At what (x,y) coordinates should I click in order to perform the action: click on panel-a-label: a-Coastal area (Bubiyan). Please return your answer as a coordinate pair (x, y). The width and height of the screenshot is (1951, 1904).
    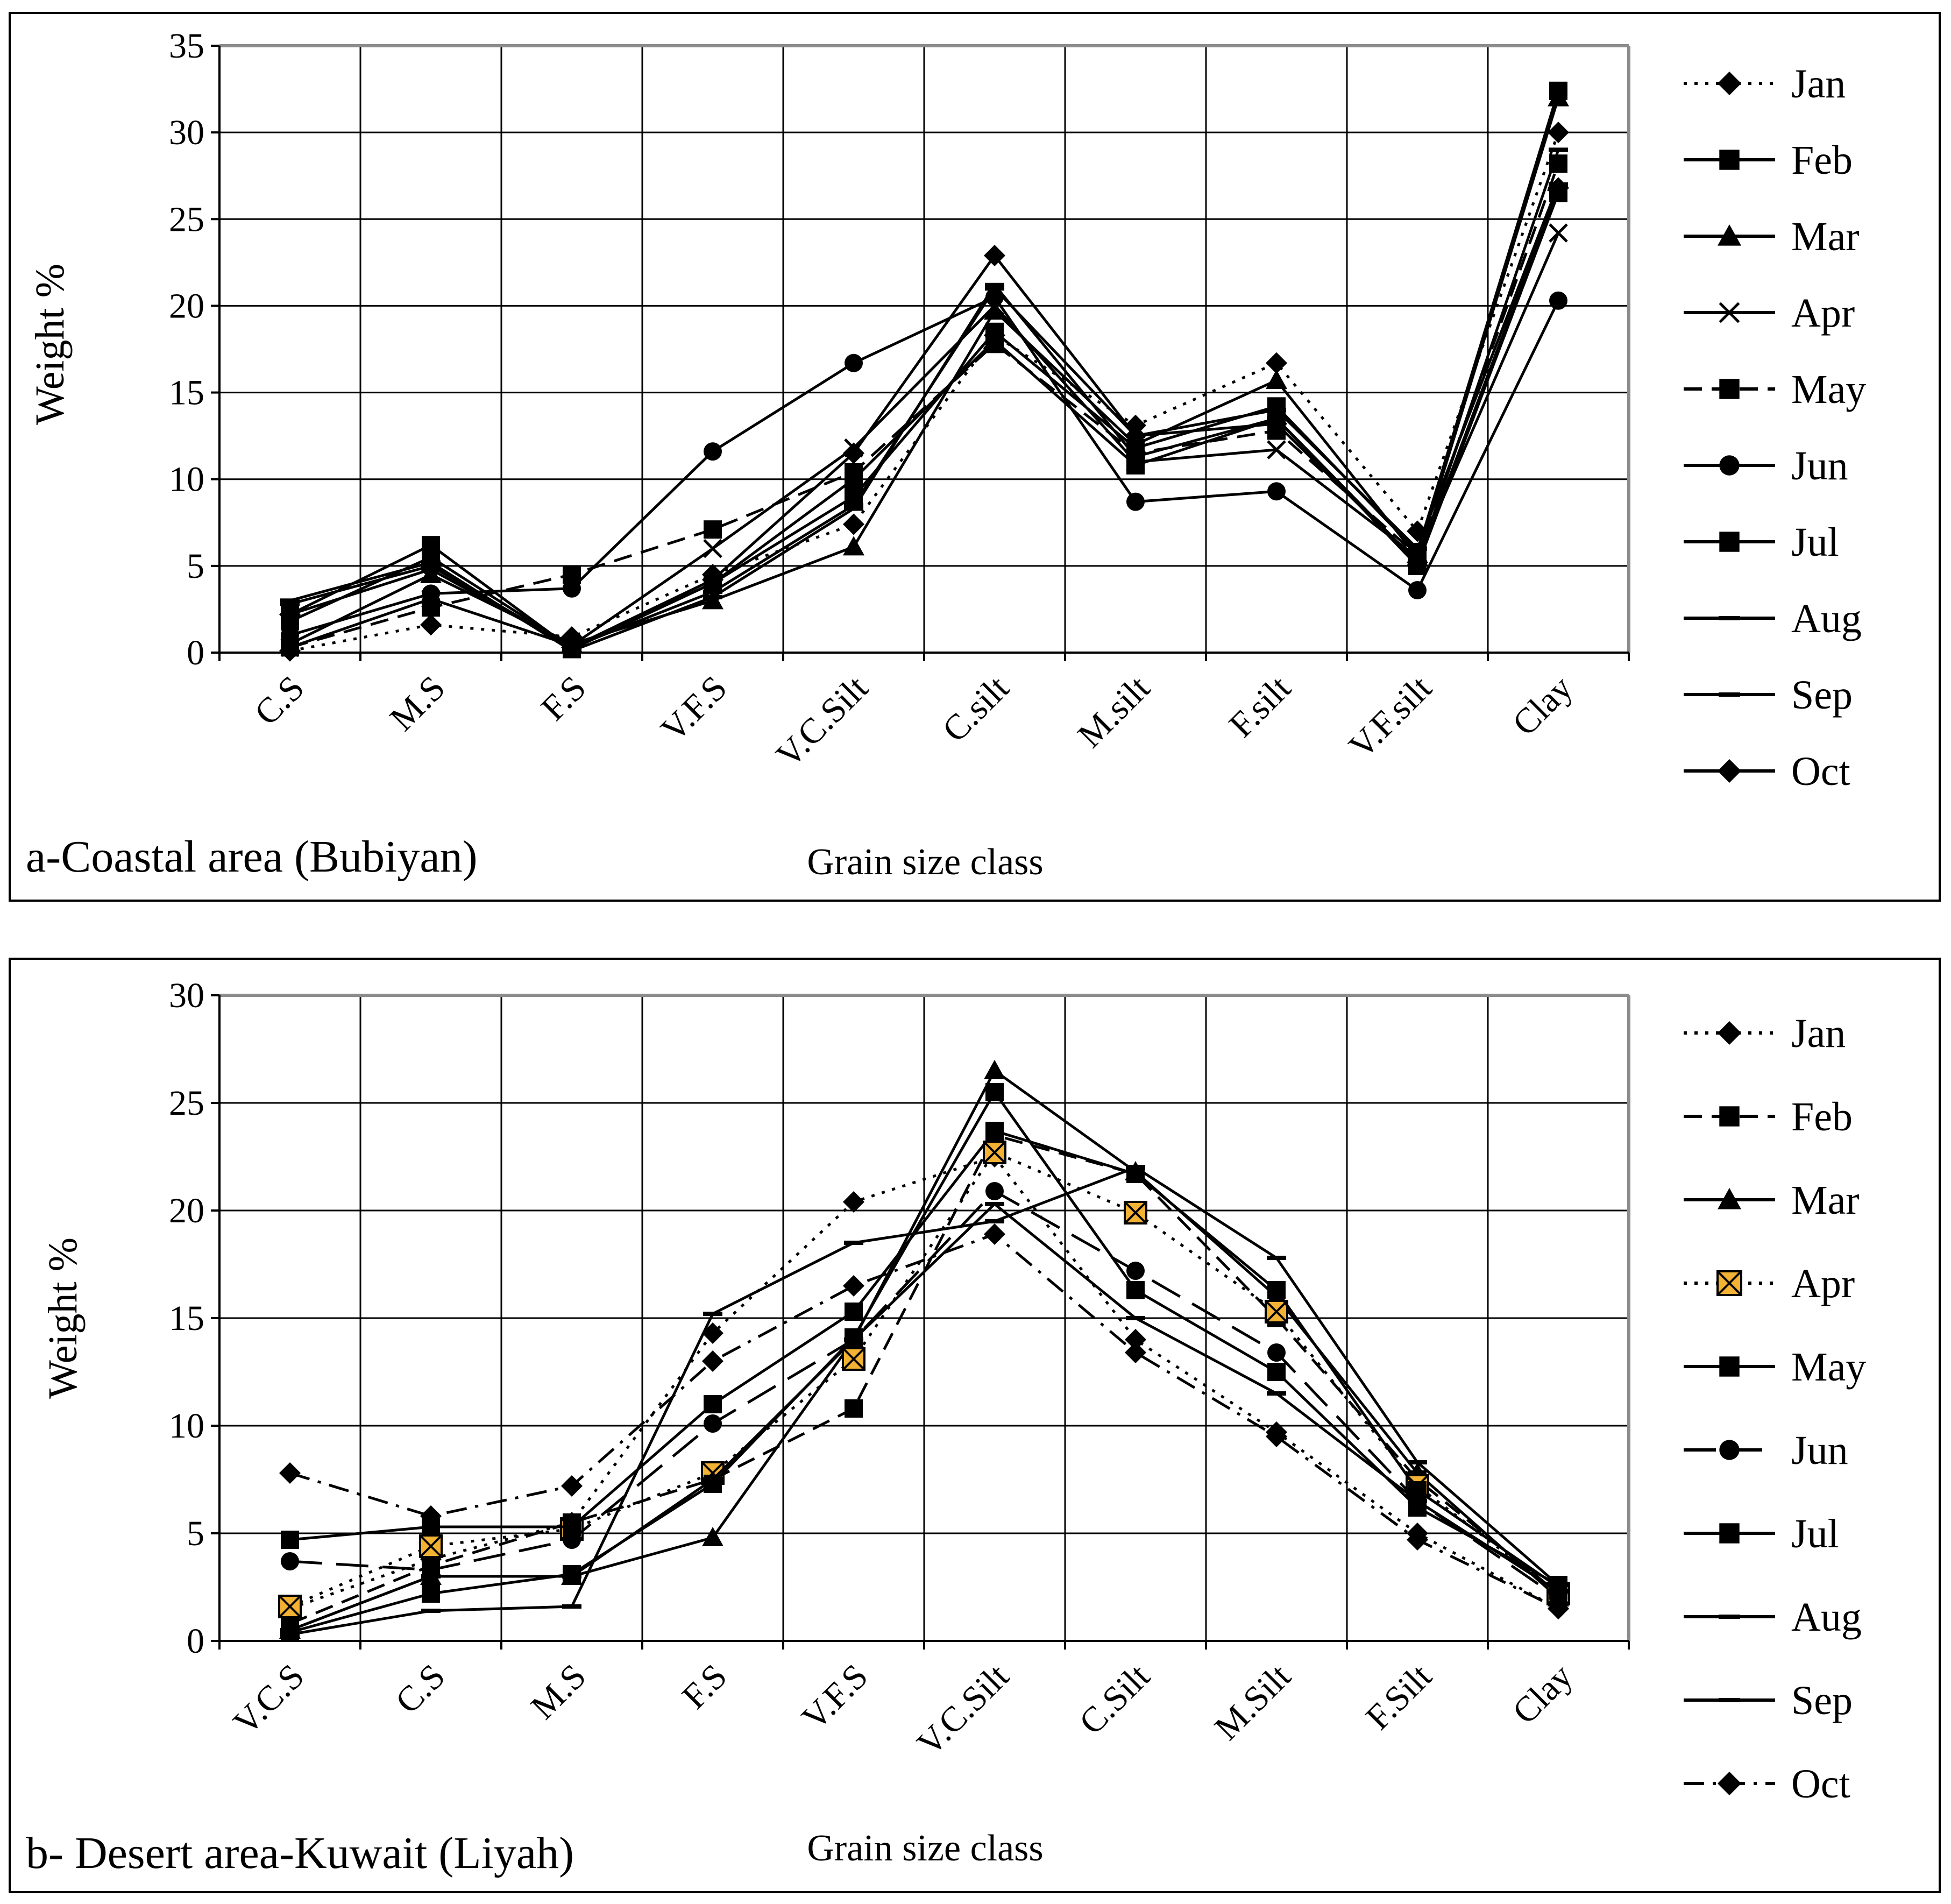
    Looking at the image, I should click on (252, 857).